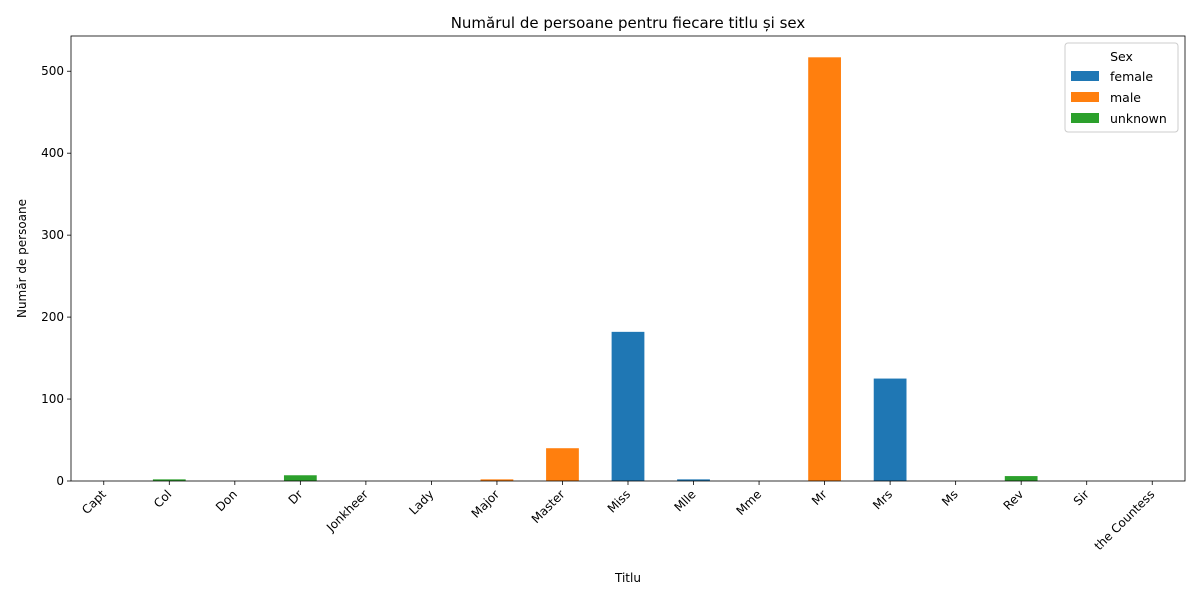 The height and width of the screenshot is (600, 1200). Describe the element at coordinates (824, 269) in the screenshot. I see `bar-male-mr` at that location.